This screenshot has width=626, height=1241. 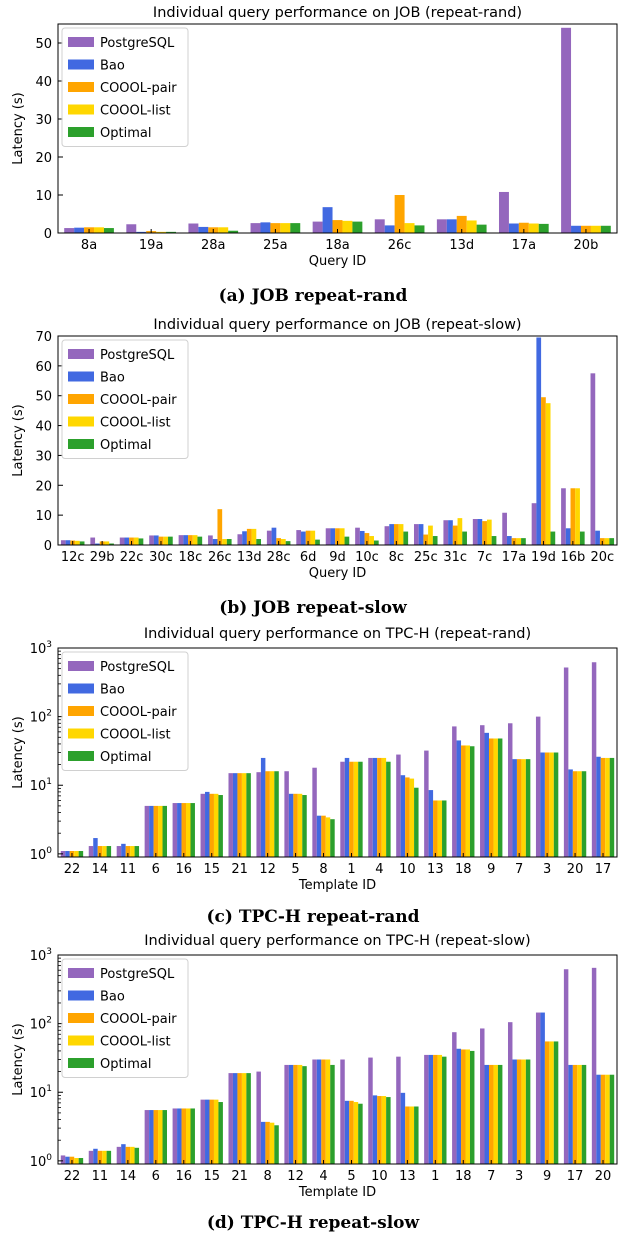 What do you see at coordinates (18, 440) in the screenshot?
I see `y-axis-label: Latency (s)` at bounding box center [18, 440].